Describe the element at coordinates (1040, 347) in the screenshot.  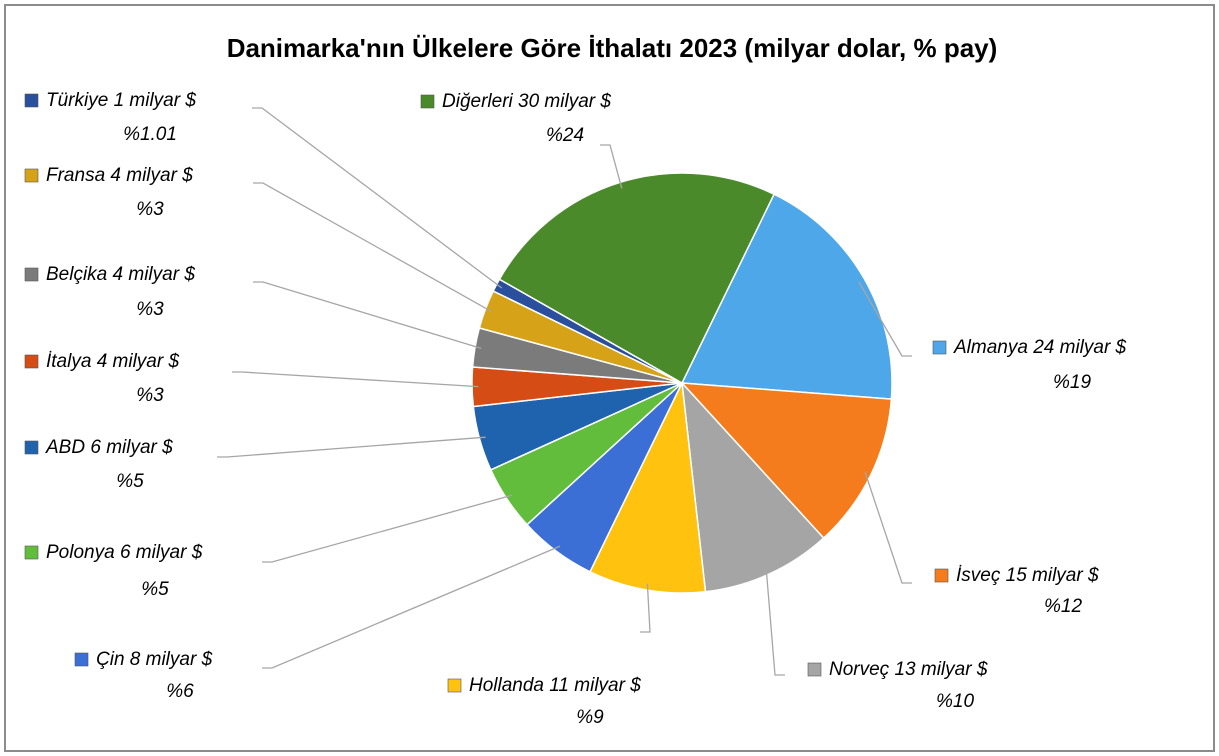
I see `slice-label: Almanya 24 milyar $` at that location.